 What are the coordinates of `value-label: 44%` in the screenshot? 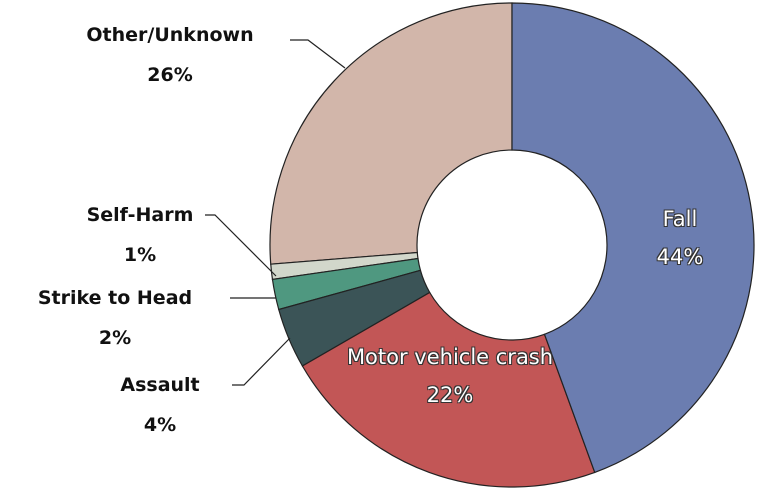 It's located at (680, 257).